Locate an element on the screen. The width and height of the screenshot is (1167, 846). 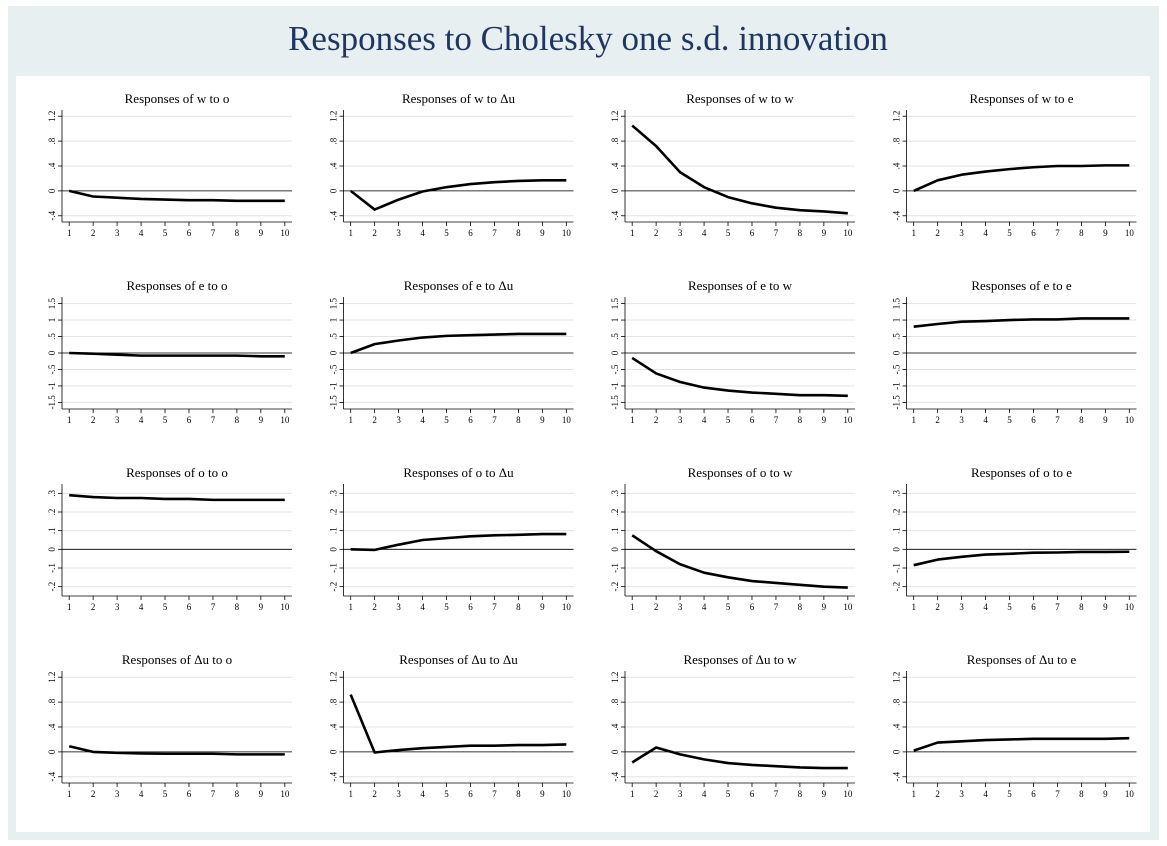
y-tick-label: -.4 is located at coordinates (615, 776).